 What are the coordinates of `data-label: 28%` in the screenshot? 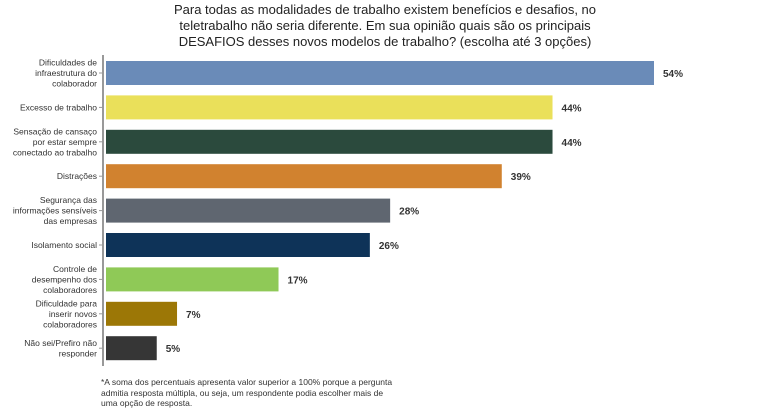 It's located at (409, 212).